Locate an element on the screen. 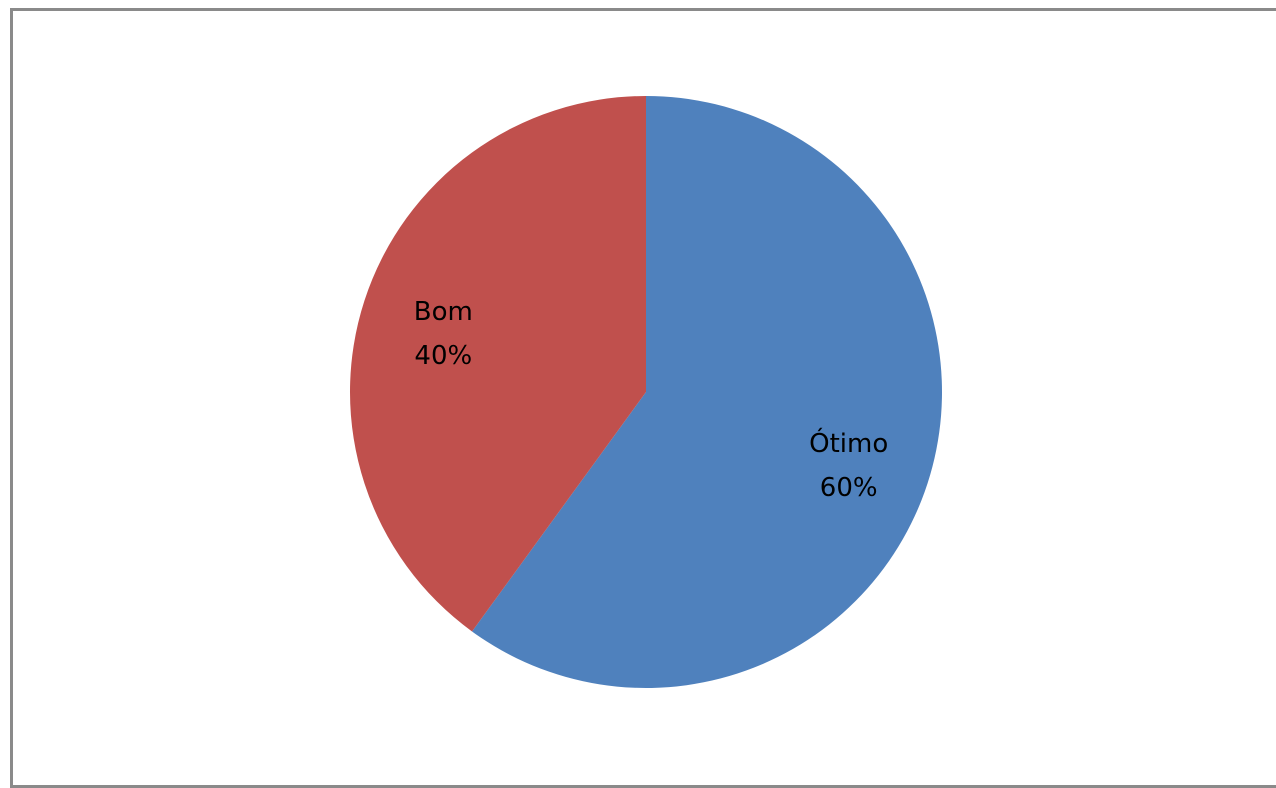  slice-percent-label: 40% is located at coordinates (443, 356).